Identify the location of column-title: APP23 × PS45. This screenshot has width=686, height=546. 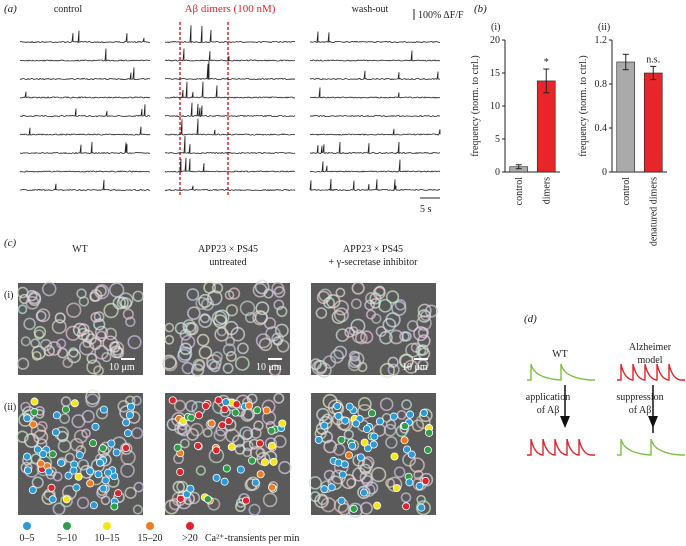
(373, 249).